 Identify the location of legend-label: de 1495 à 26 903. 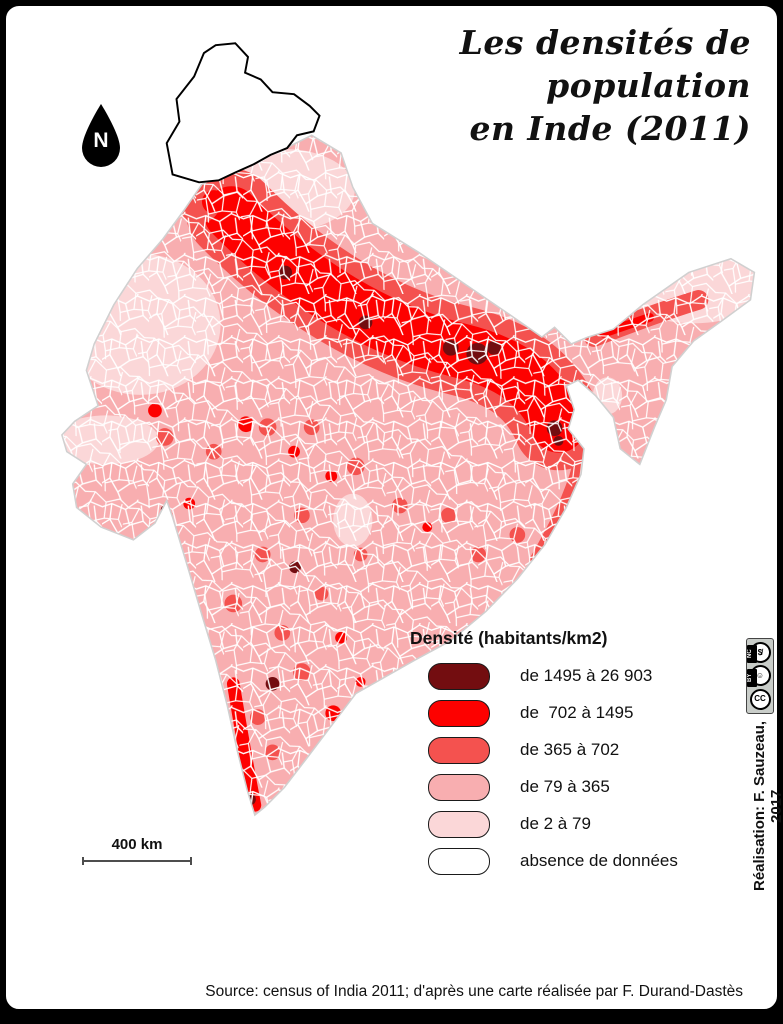
(586, 675).